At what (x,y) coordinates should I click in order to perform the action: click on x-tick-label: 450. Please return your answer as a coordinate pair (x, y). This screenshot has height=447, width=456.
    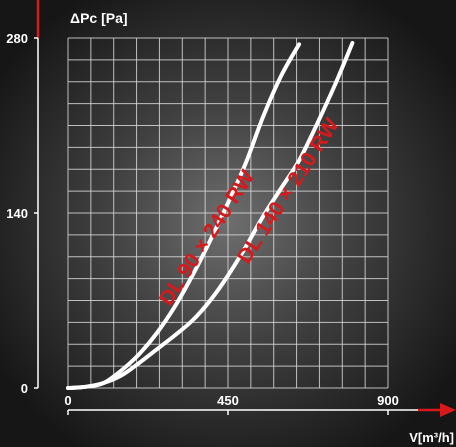
    Looking at the image, I should click on (228, 400).